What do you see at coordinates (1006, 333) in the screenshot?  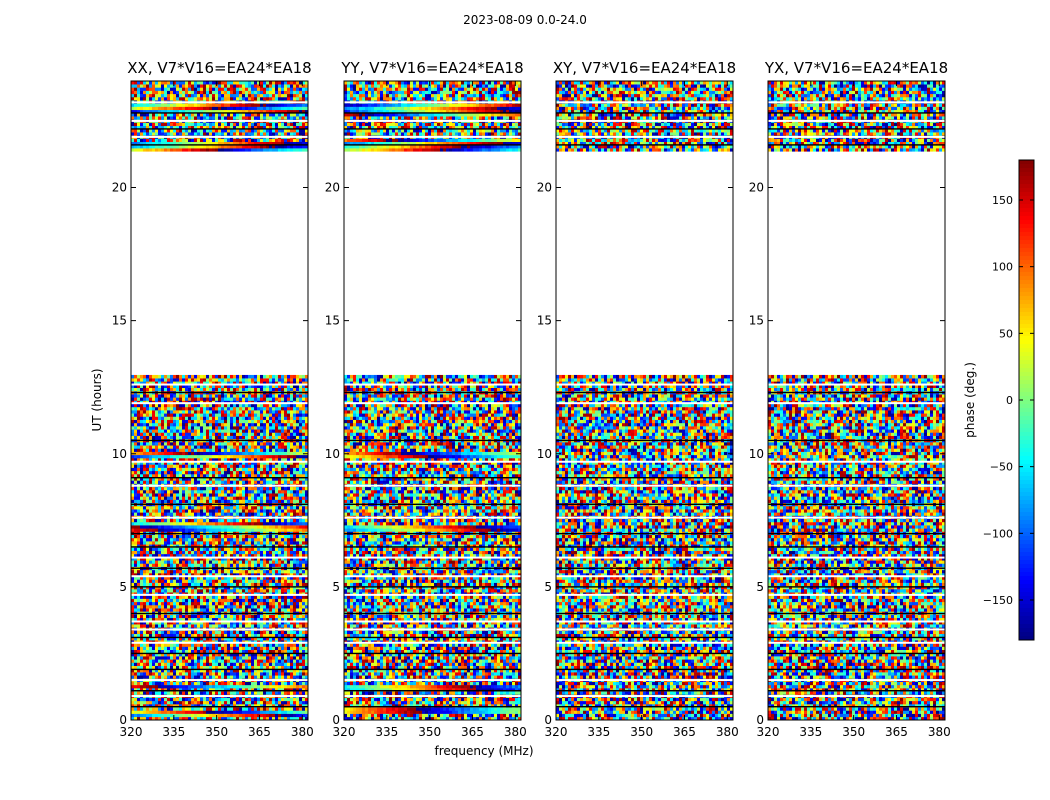 I see `colorbar-tick-label: 50` at bounding box center [1006, 333].